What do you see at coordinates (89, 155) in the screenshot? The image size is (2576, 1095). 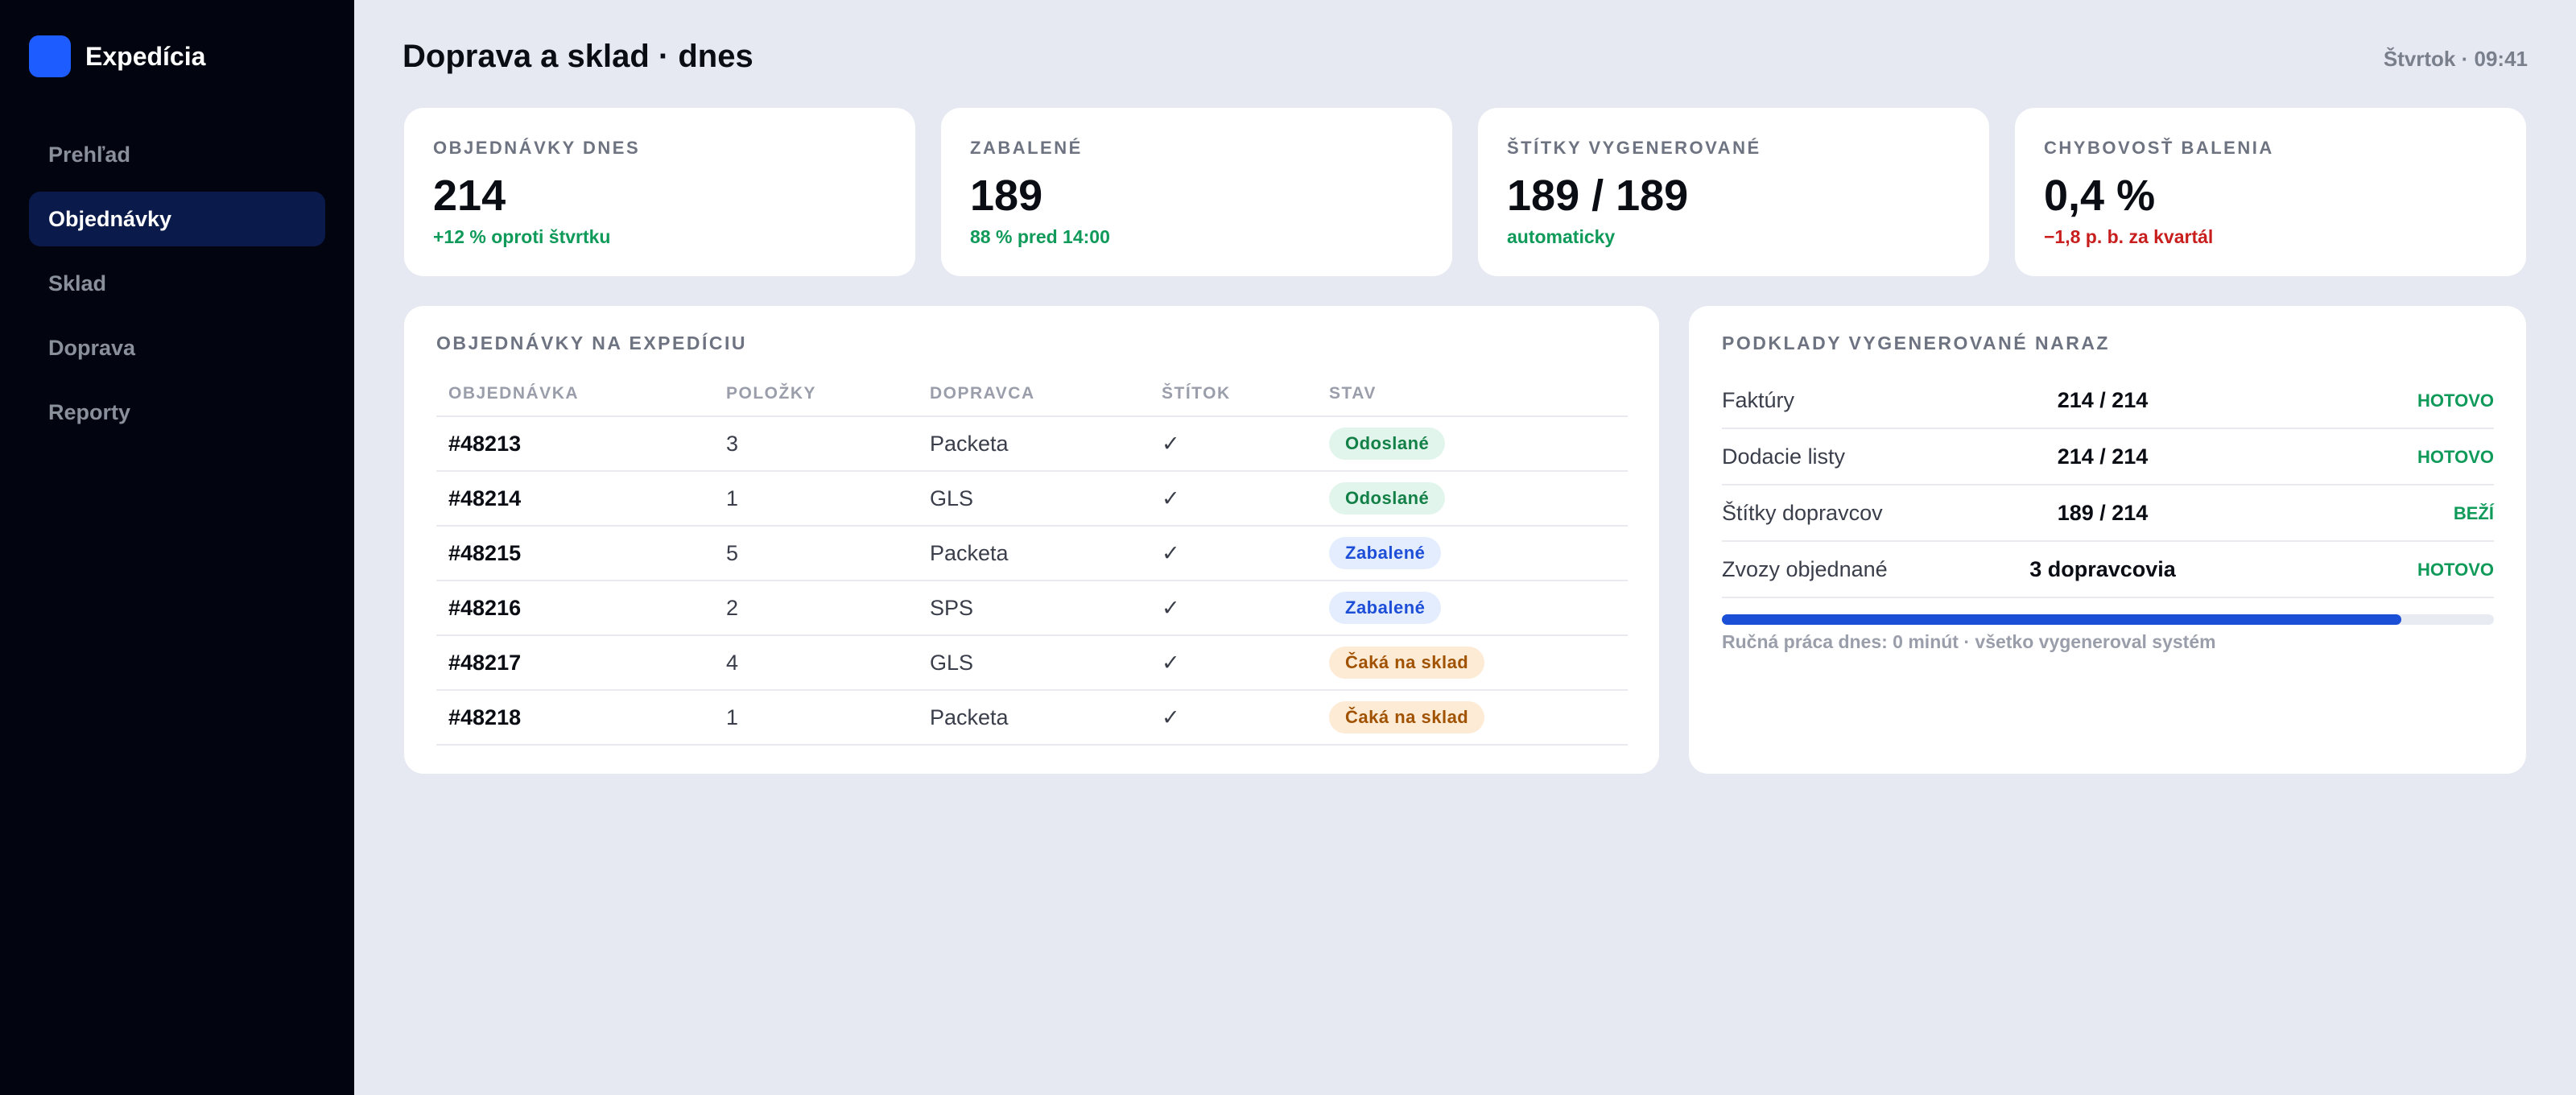 I see `nav-item: Prehľad` at bounding box center [89, 155].